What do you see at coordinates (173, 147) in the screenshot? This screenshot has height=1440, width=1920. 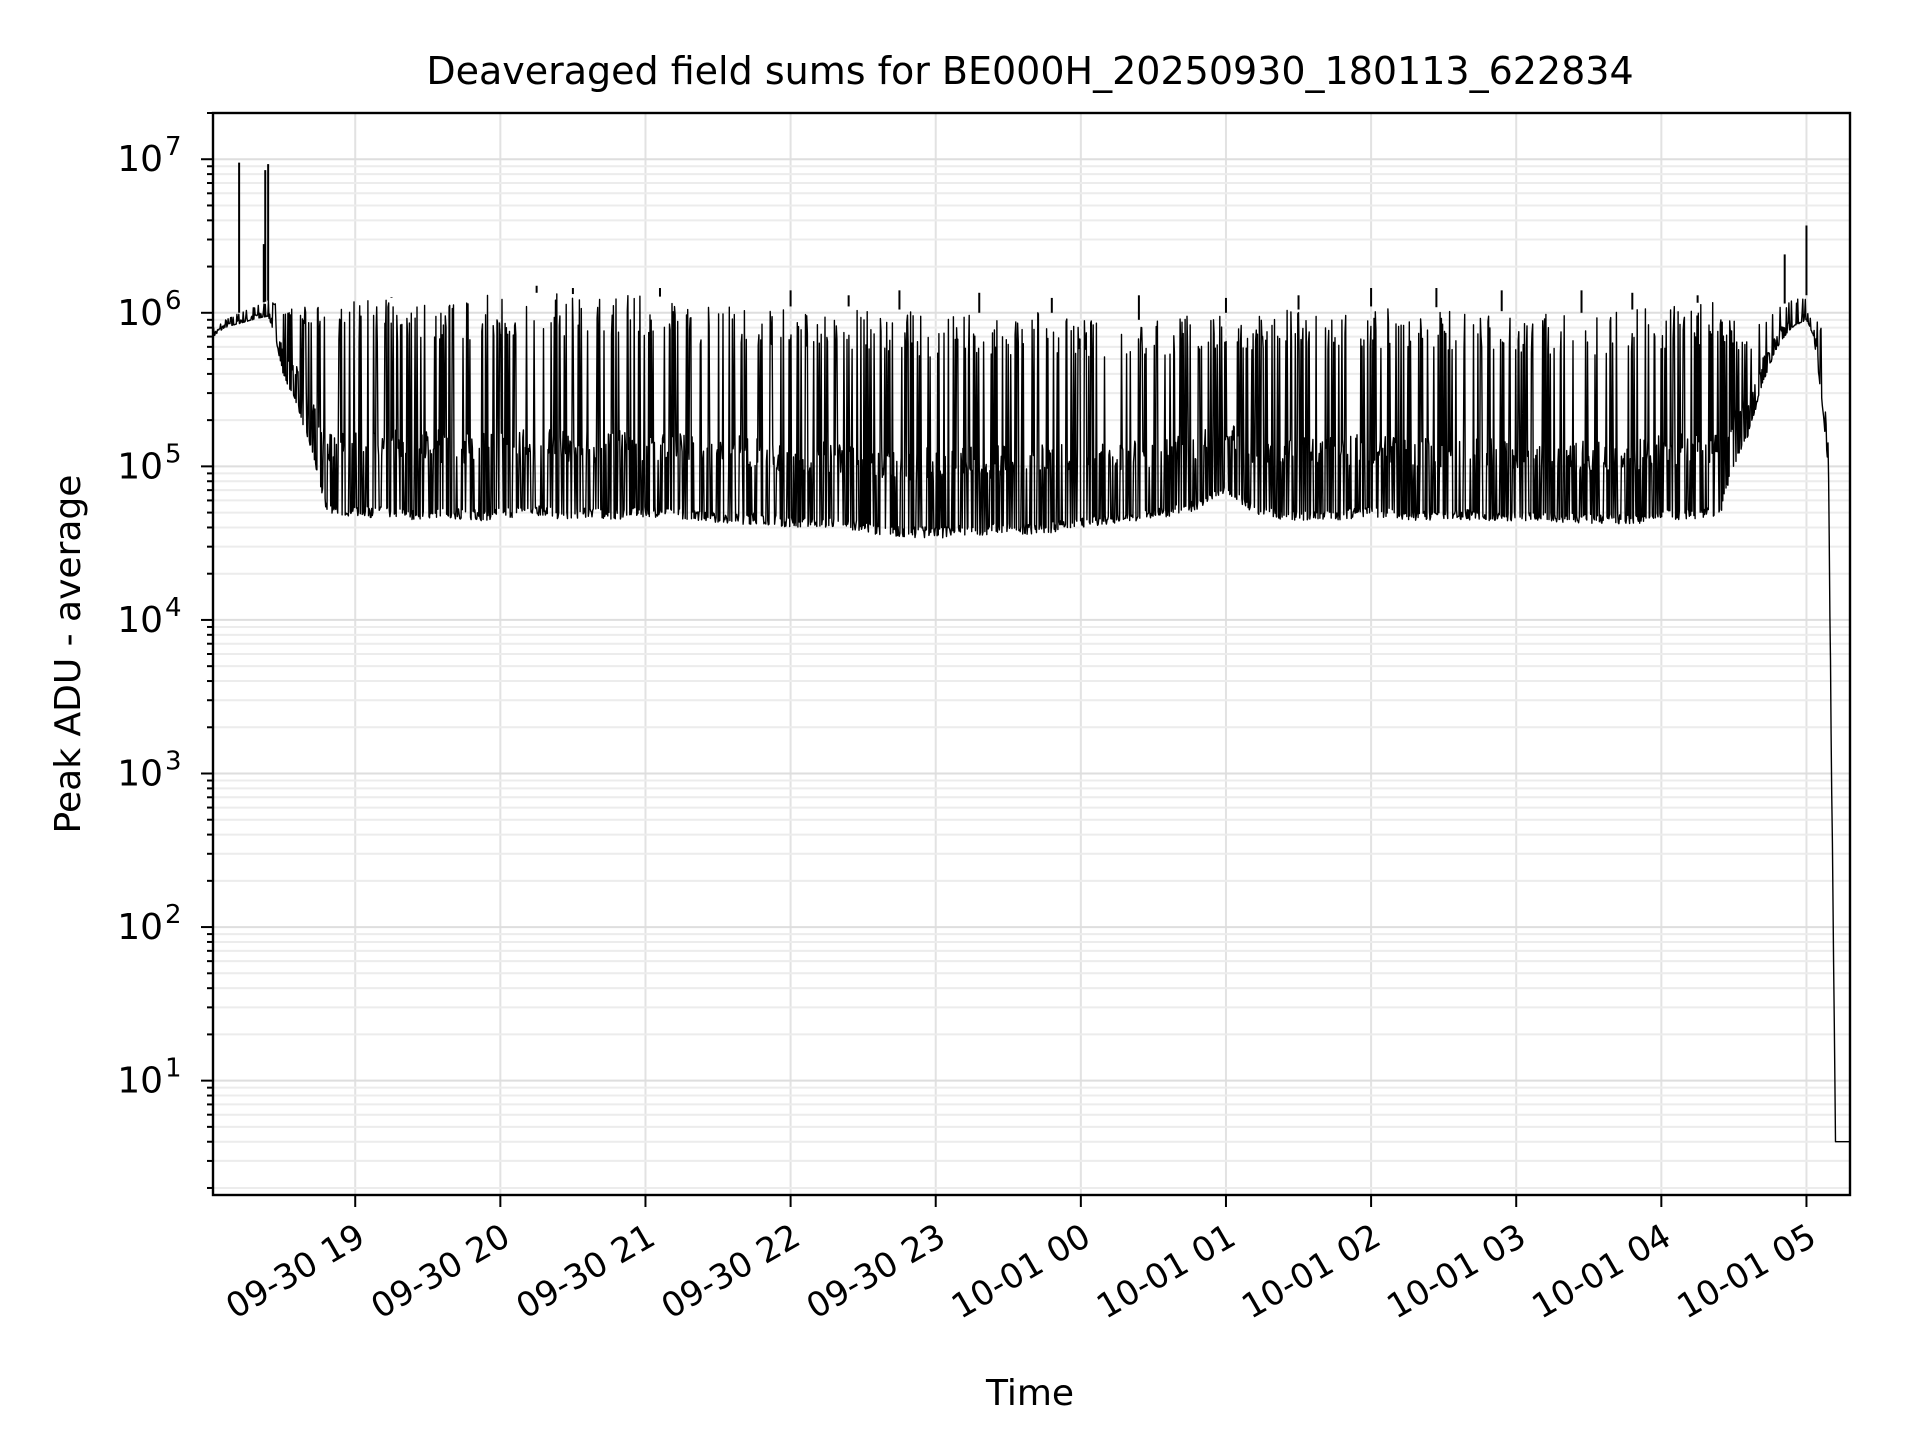 I see `y-tick-exponent: 7` at bounding box center [173, 147].